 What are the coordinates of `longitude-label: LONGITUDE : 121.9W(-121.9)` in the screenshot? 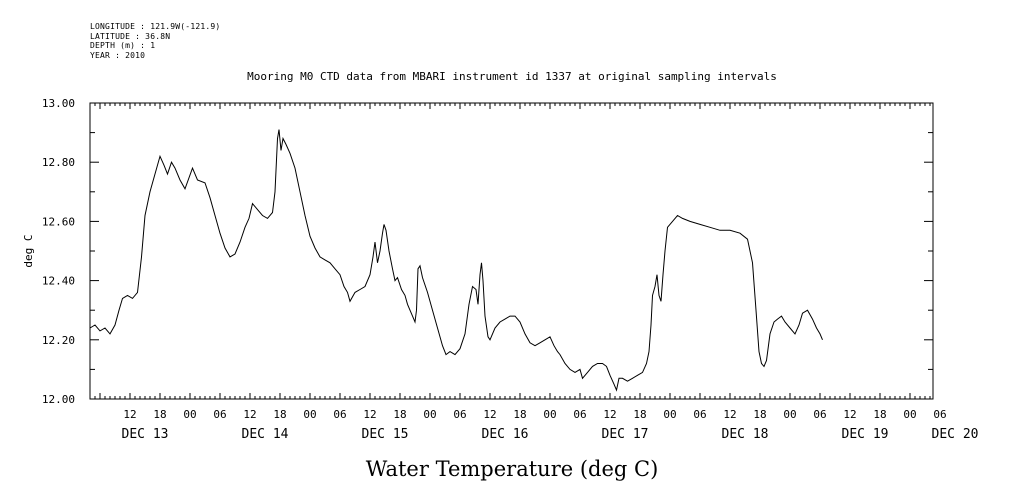 It's located at (155, 26).